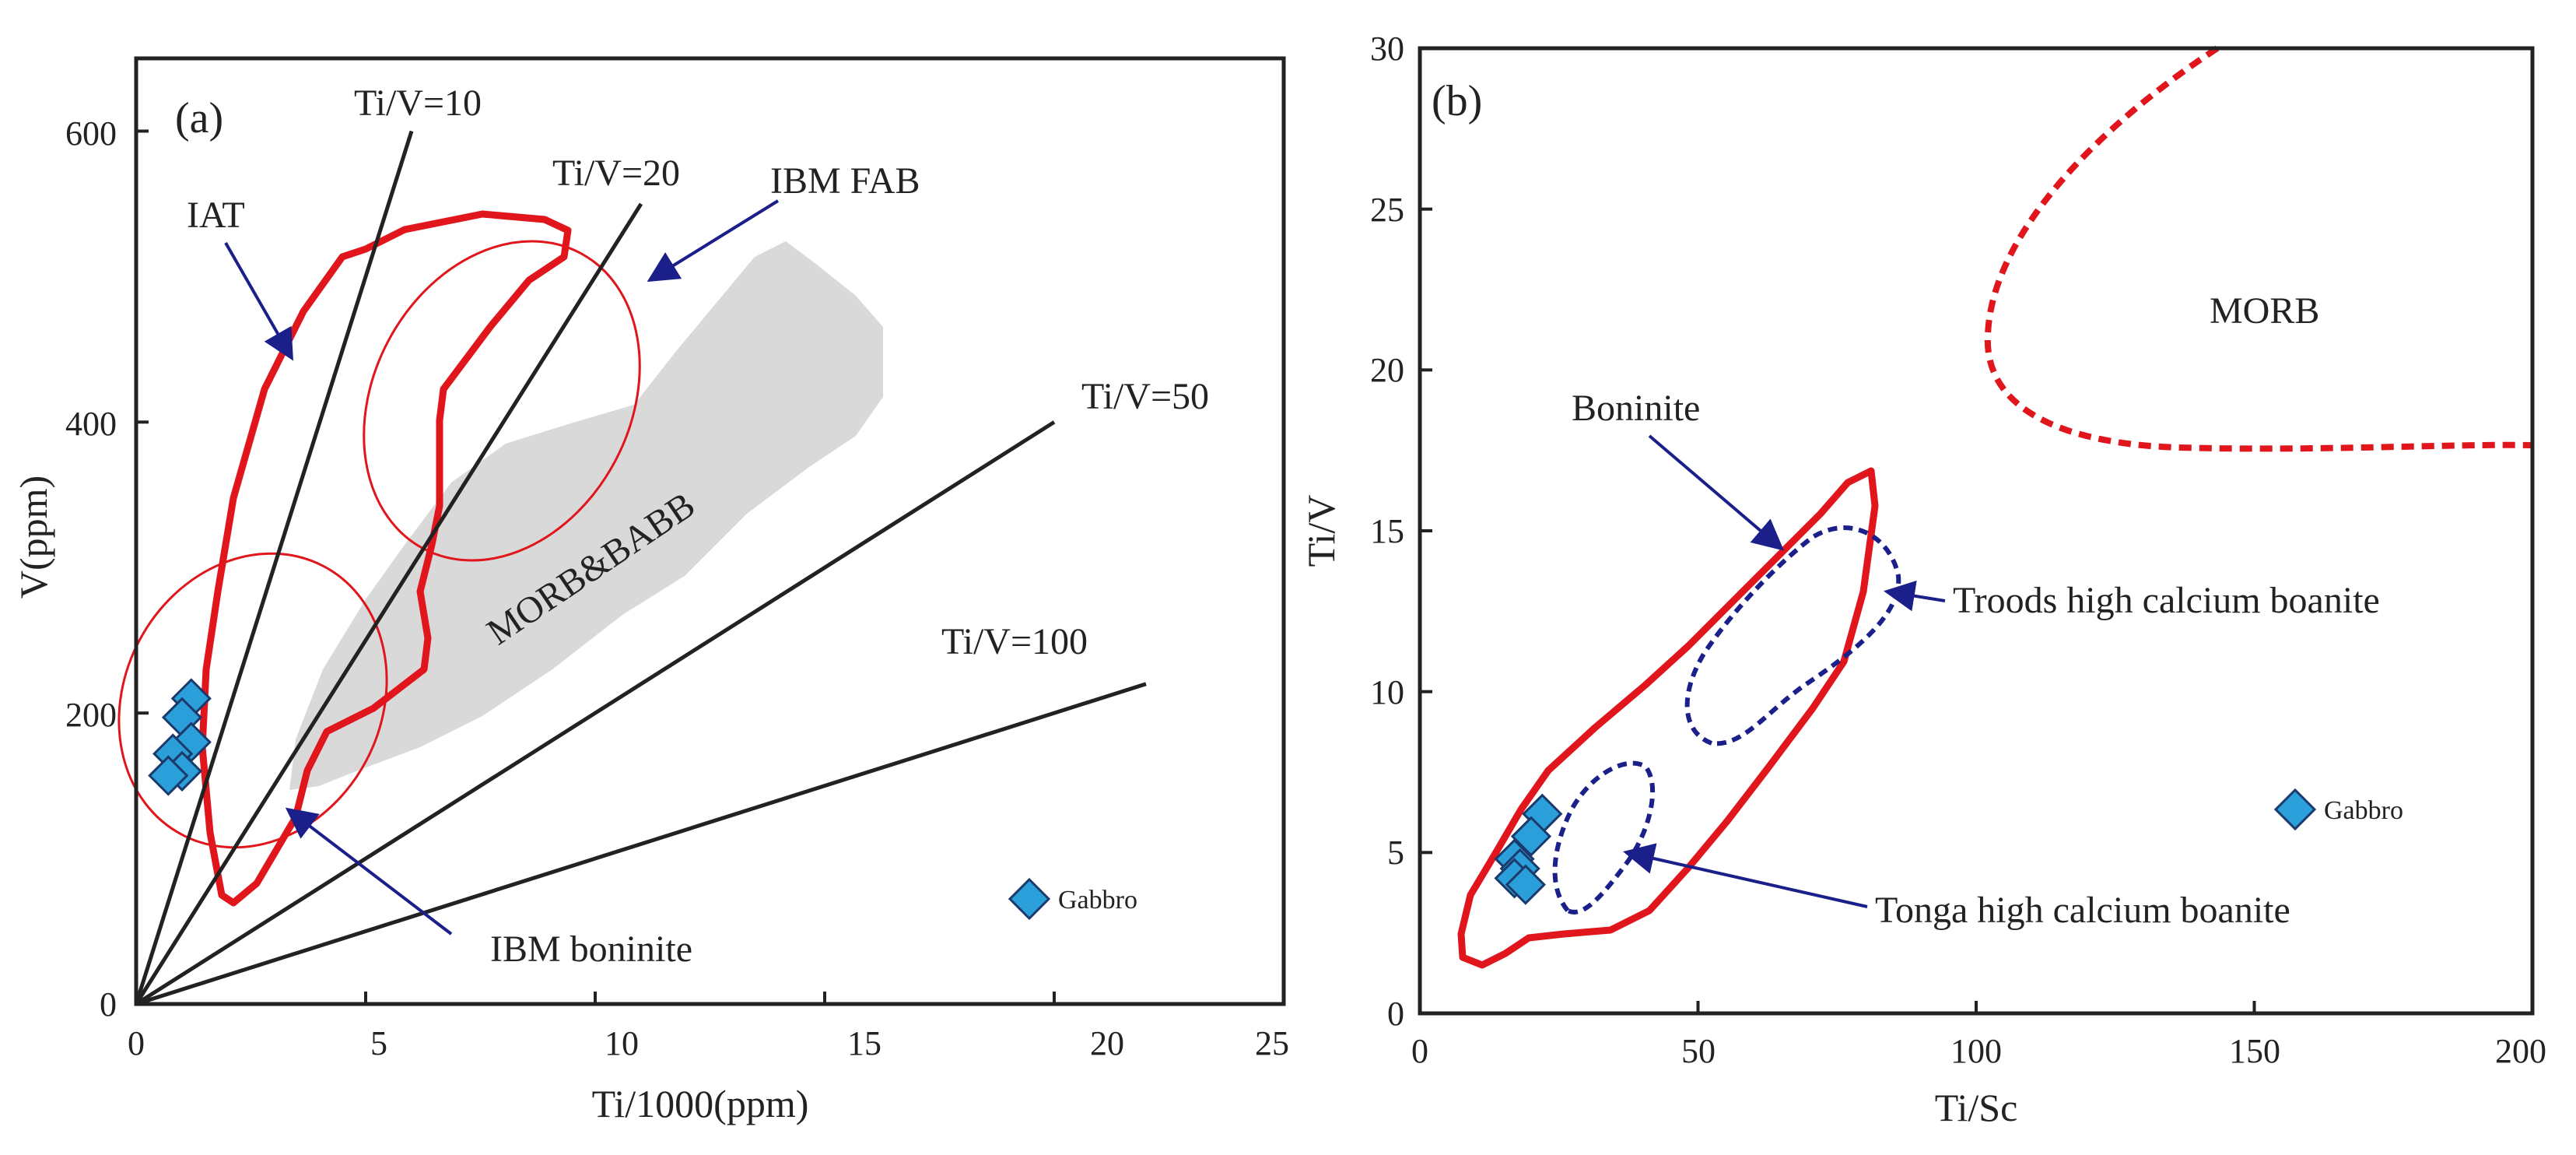 This screenshot has height=1155, width=2576. Describe the element at coordinates (1976, 1007) in the screenshot. I see `x-ticks-b` at that location.